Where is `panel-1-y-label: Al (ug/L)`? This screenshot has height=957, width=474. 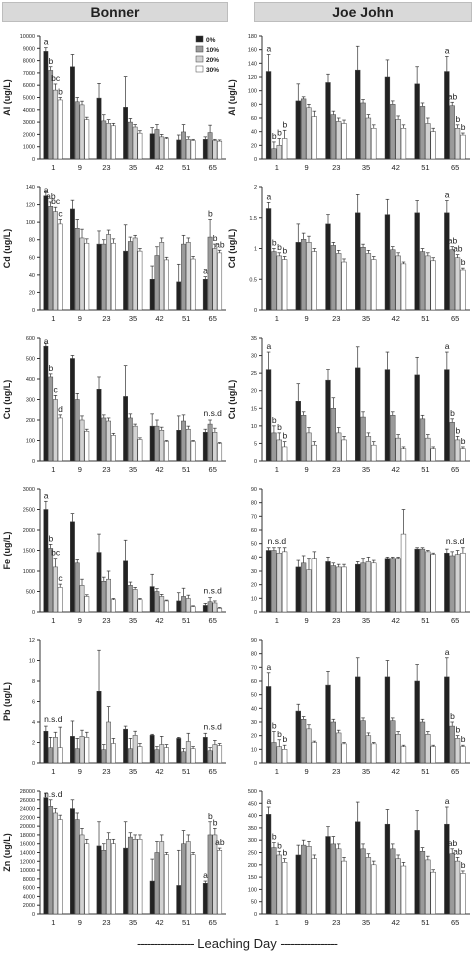 panel-1-y-label: Al (ug/L) is located at coordinates (232, 97).